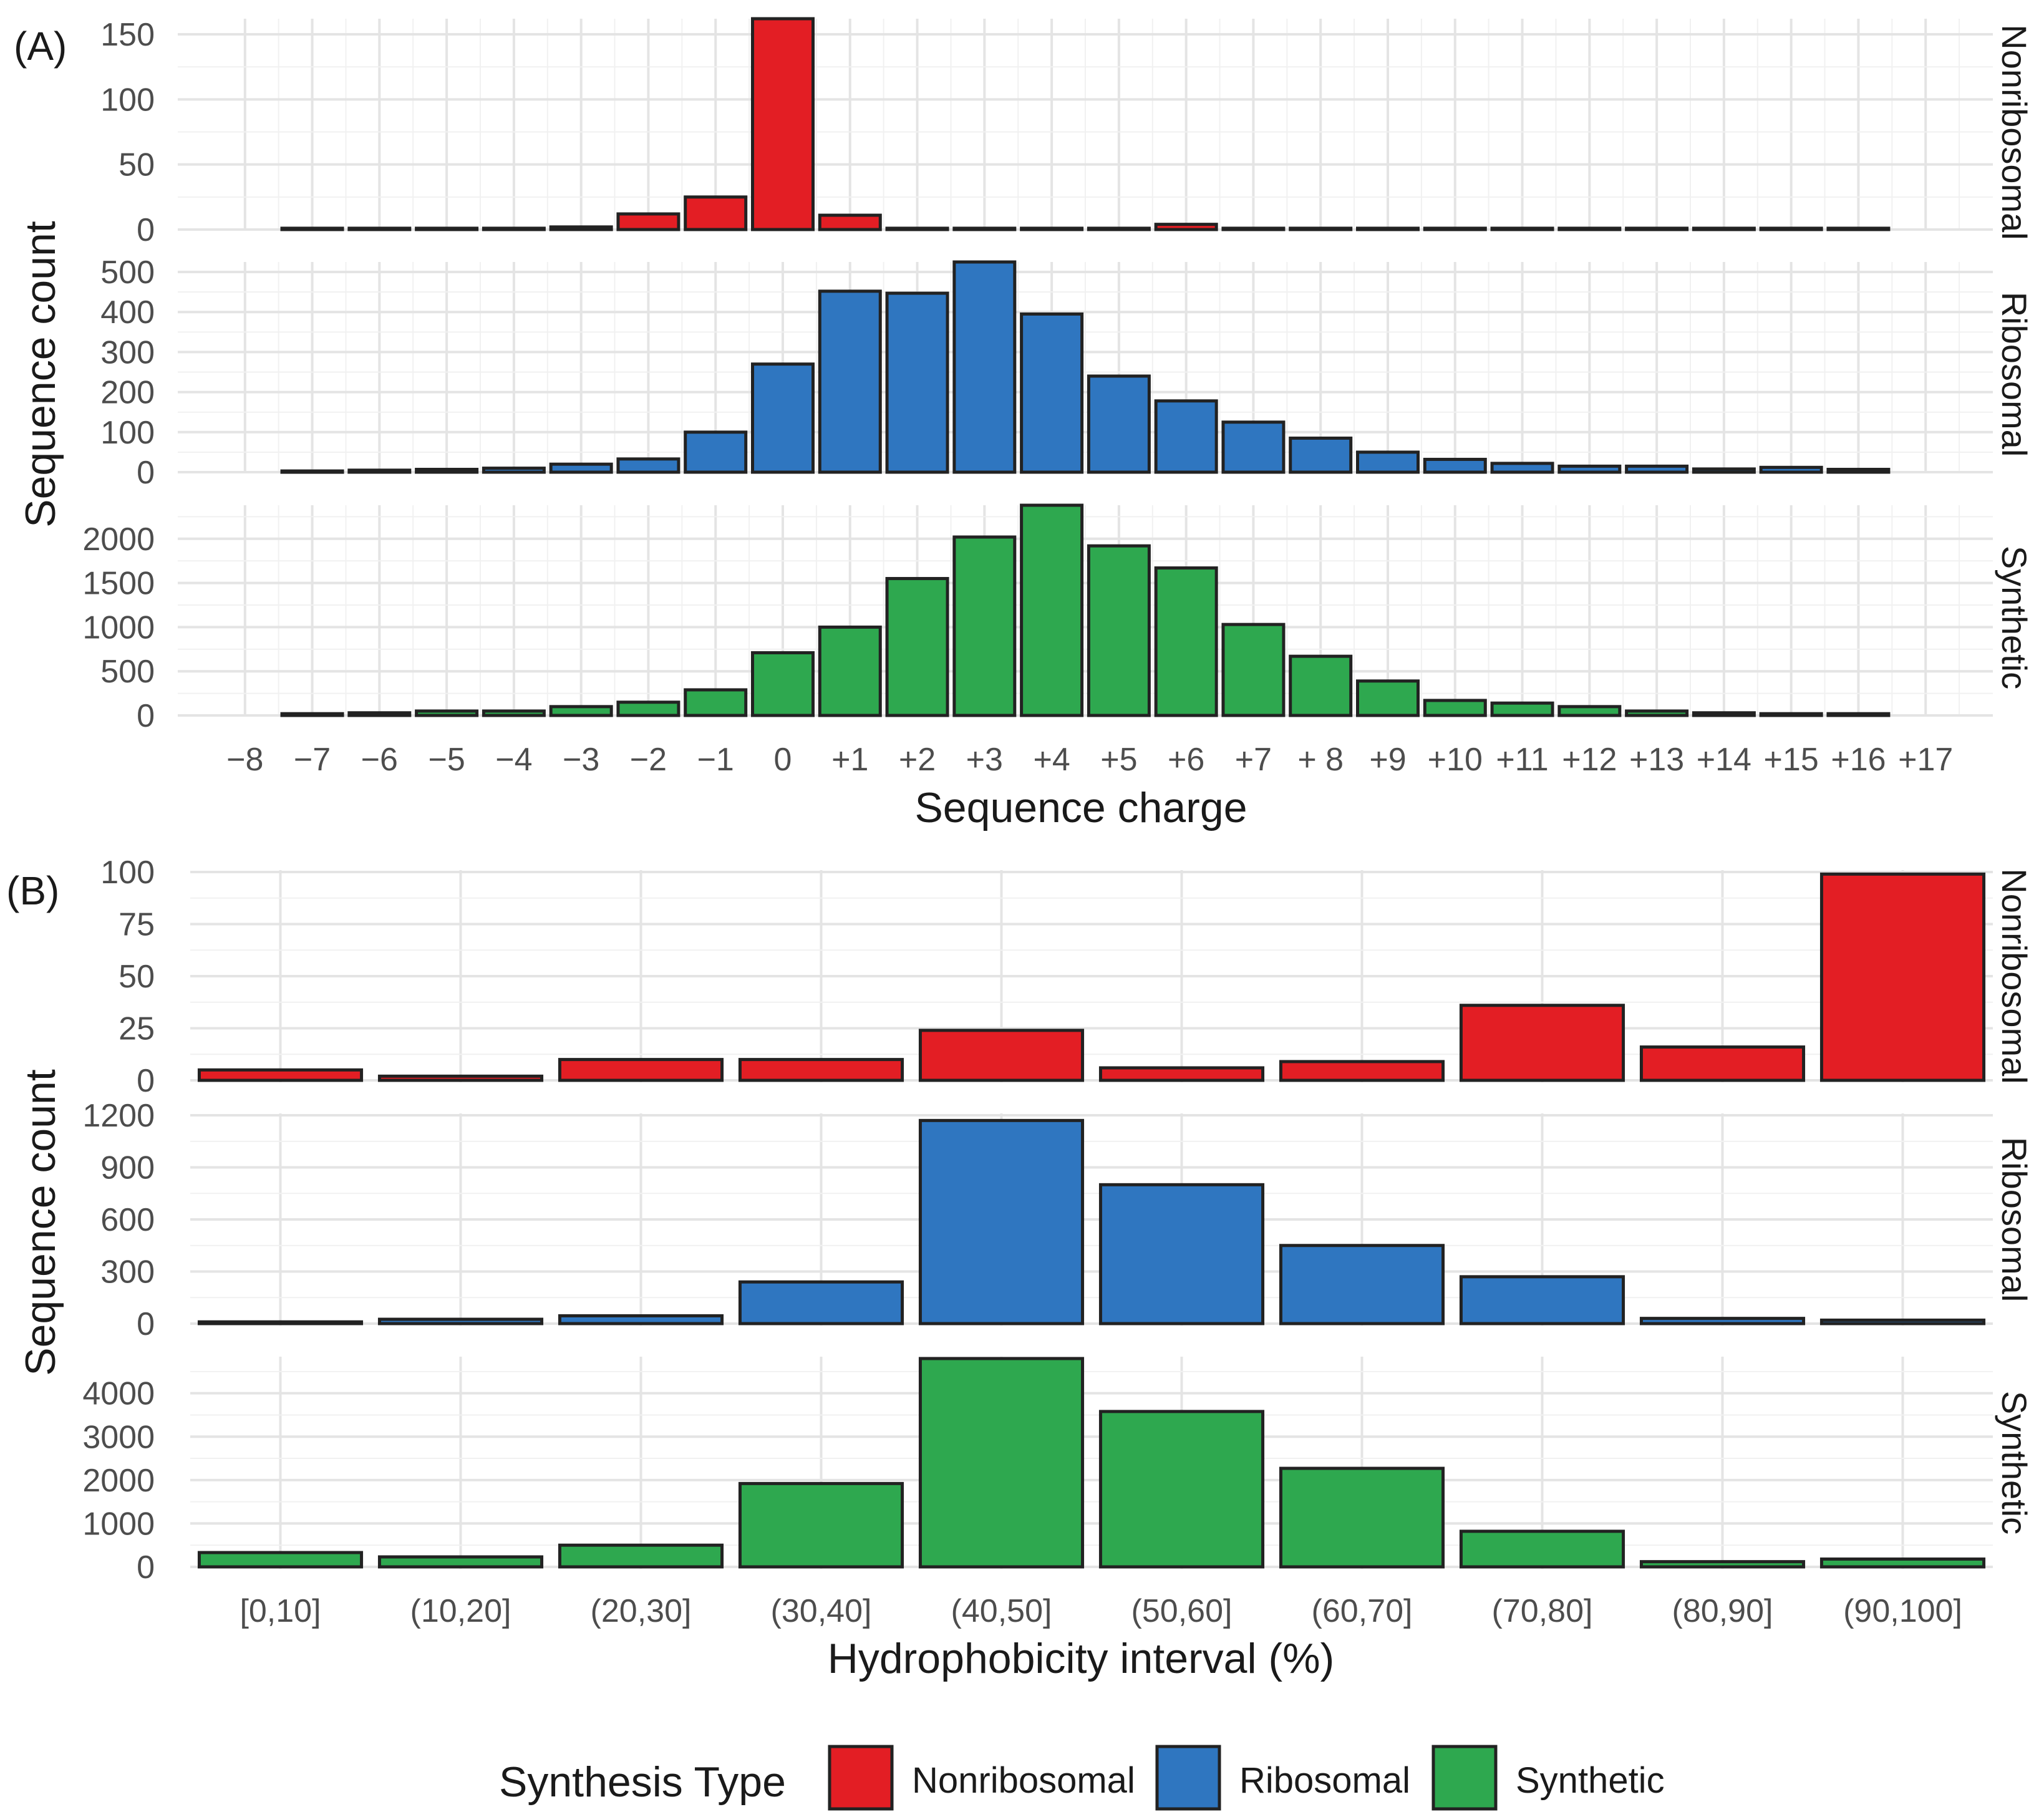 Image resolution: width=2044 pixels, height=1817 pixels. I want to click on panel-b-y-tick-label: 1000, so click(118, 1524).